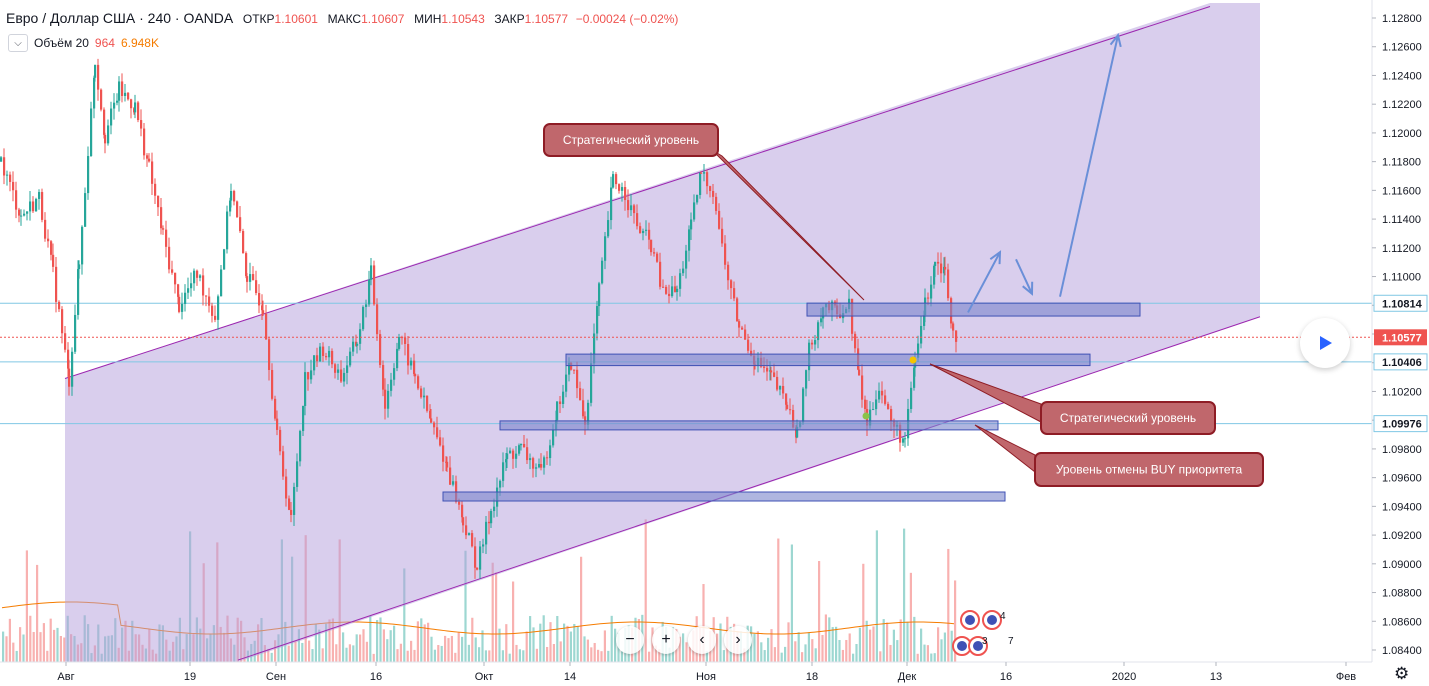 This screenshot has width=1429, height=686. Describe the element at coordinates (1124, 677) in the screenshot. I see `x-tick-label: 2020` at that location.